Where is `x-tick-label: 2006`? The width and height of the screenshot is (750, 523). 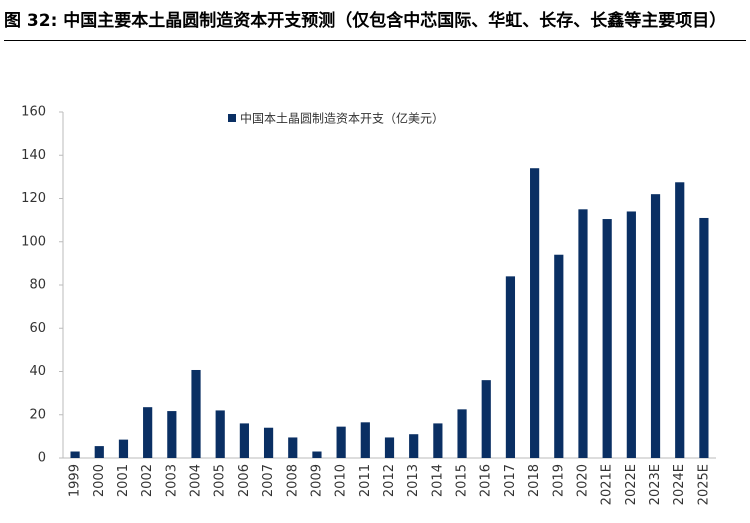
x-tick-label: 2006 is located at coordinates (244, 480).